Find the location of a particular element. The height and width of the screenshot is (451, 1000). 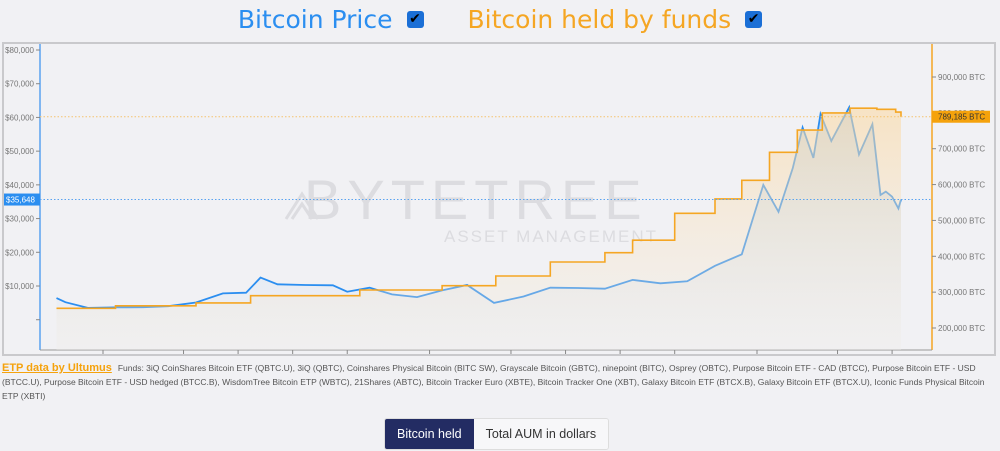

right-tick-label: 700,000 BTC is located at coordinates (961, 149).